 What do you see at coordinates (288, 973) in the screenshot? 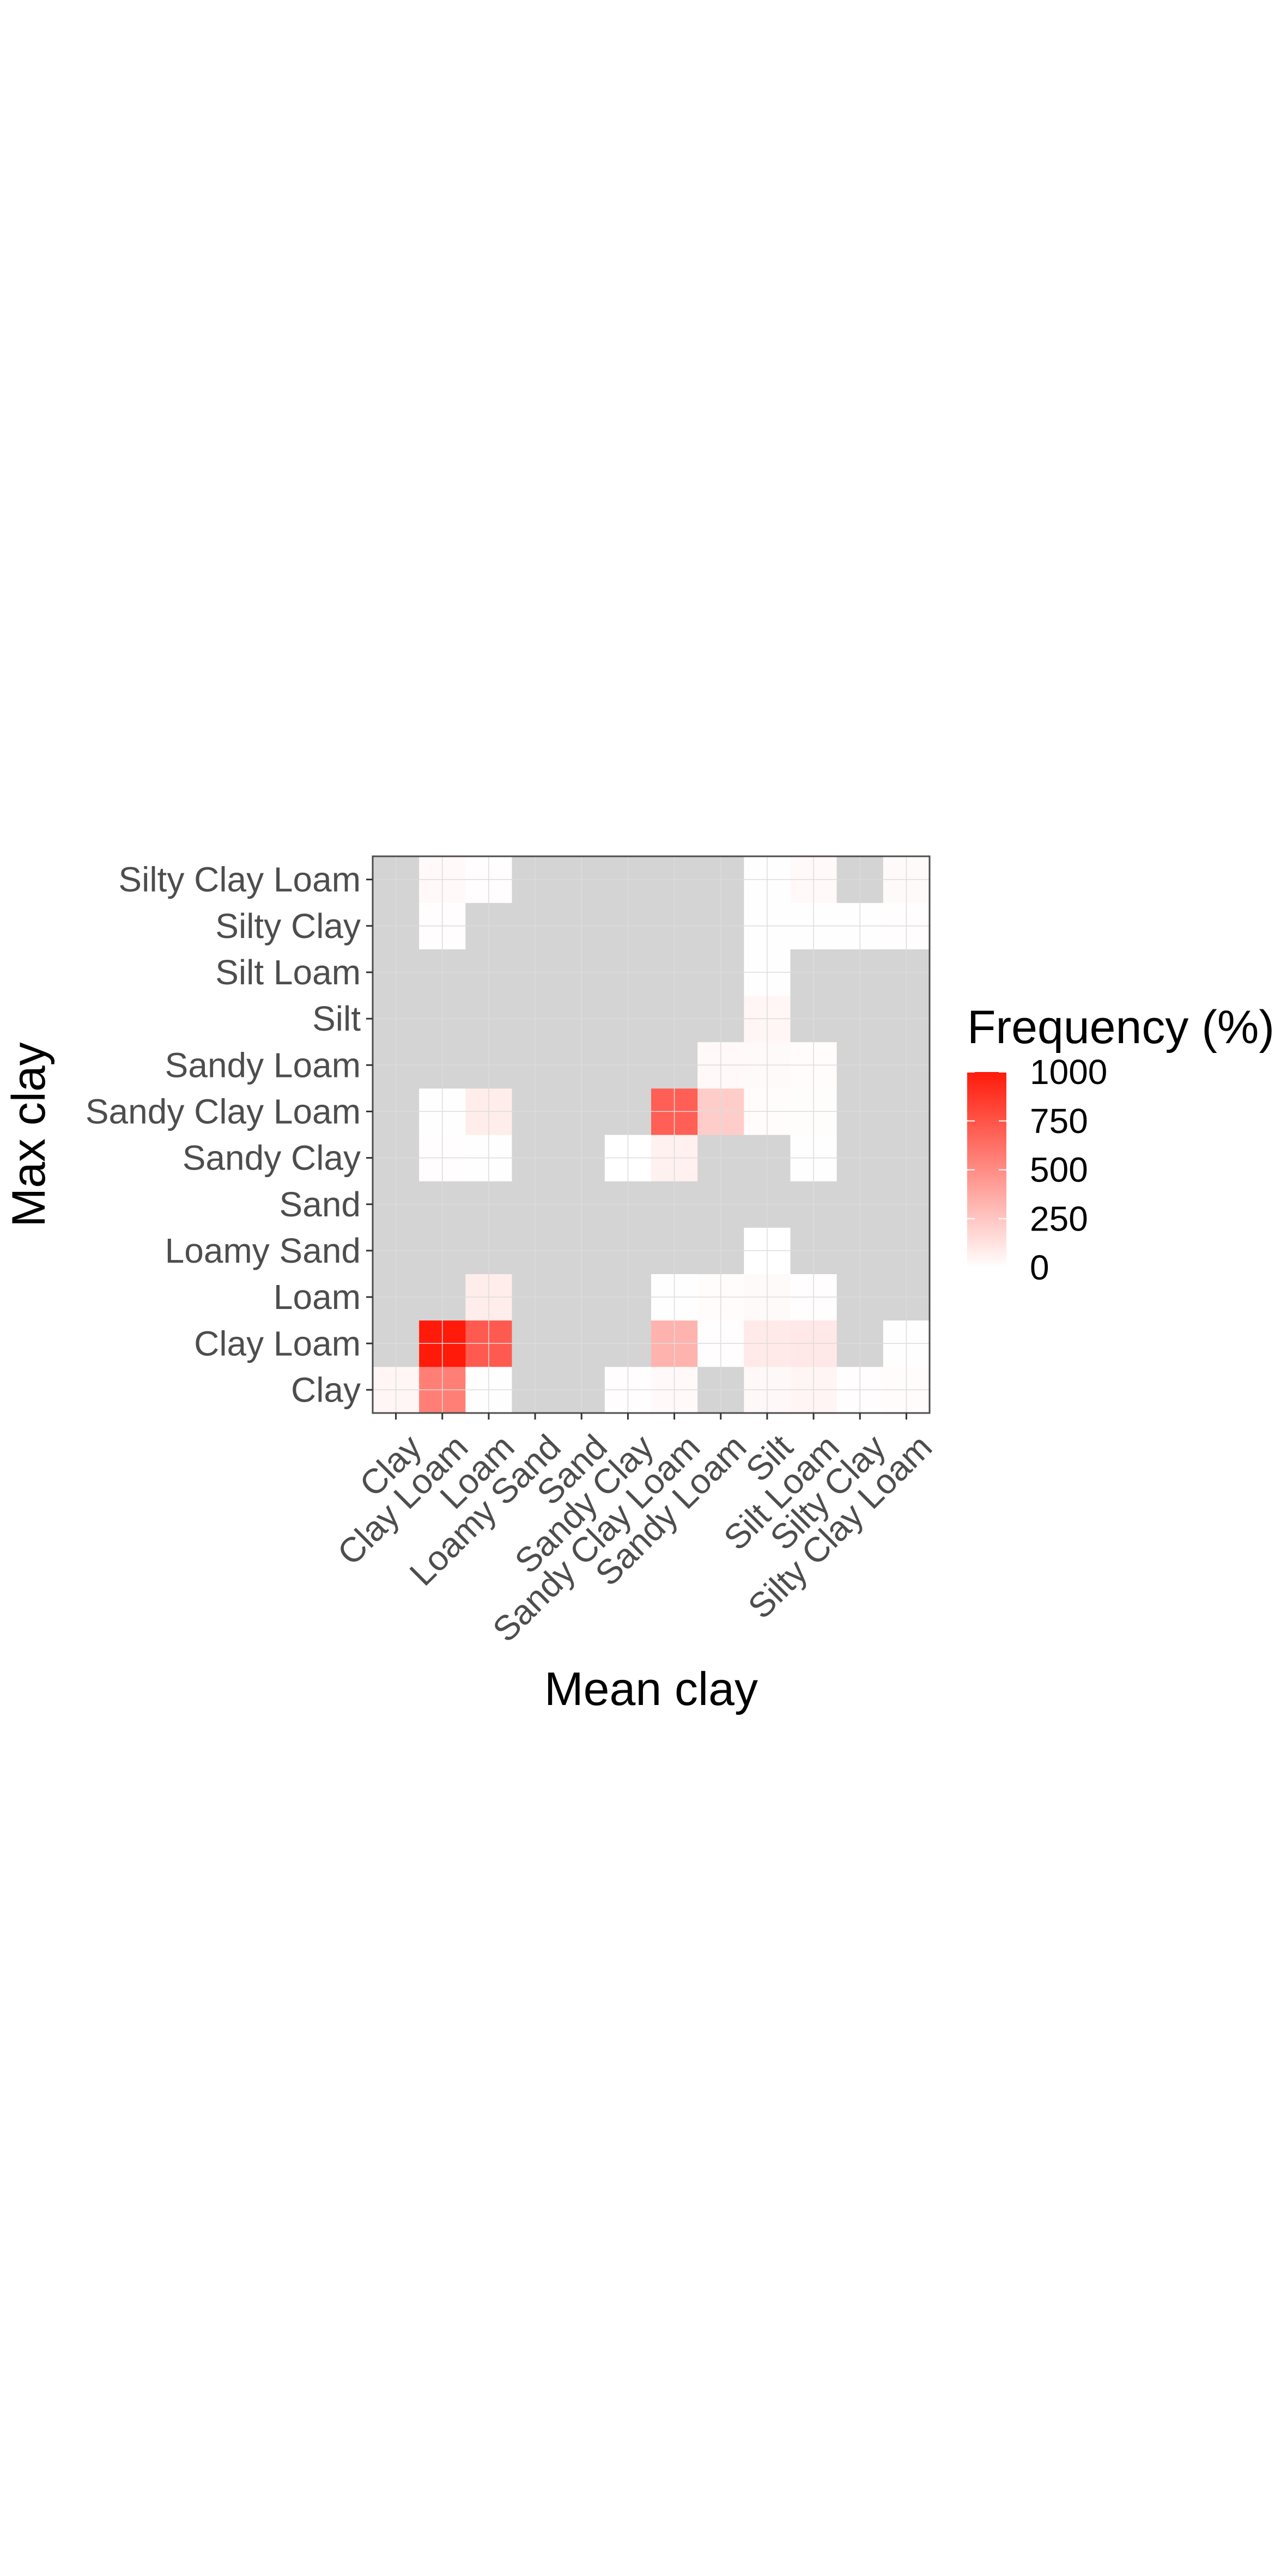
I see `y-tick-label: Silt Loam` at bounding box center [288, 973].